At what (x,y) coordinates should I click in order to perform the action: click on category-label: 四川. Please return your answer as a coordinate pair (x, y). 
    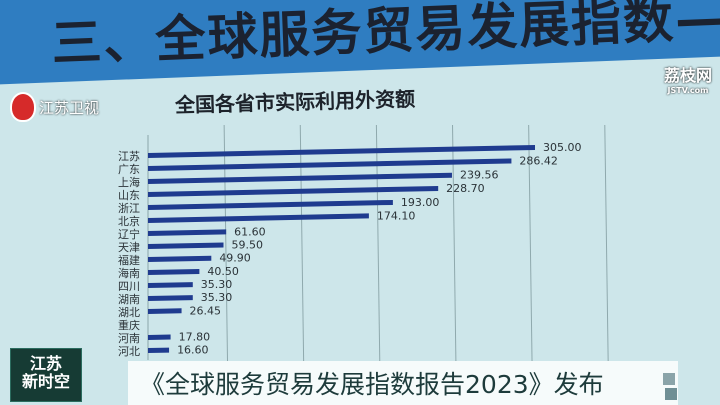
    Looking at the image, I should click on (129, 286).